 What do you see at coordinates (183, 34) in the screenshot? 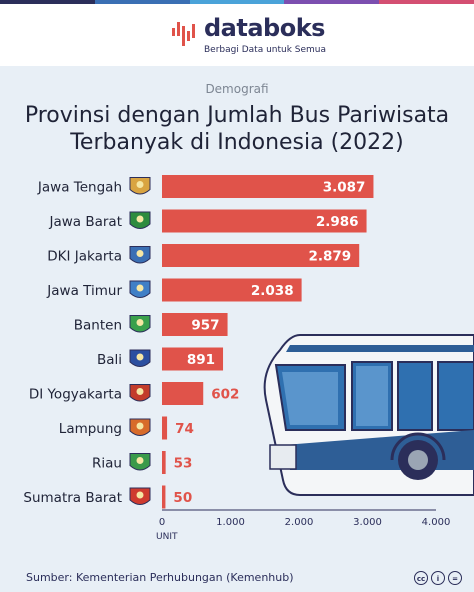
I see `databoks-logo-icon` at bounding box center [183, 34].